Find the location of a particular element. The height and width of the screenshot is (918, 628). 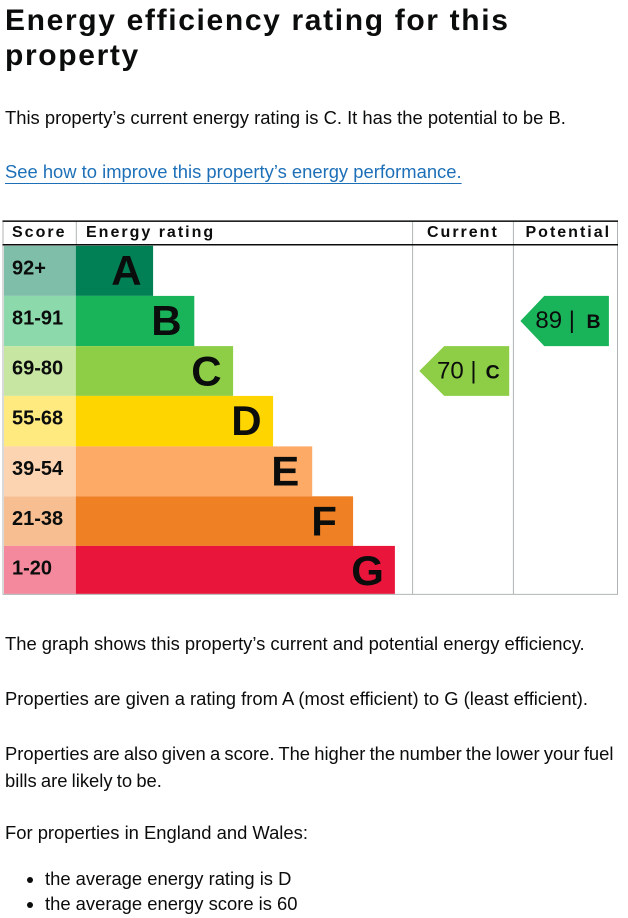

svg-text: 69-80 is located at coordinates (37, 369).